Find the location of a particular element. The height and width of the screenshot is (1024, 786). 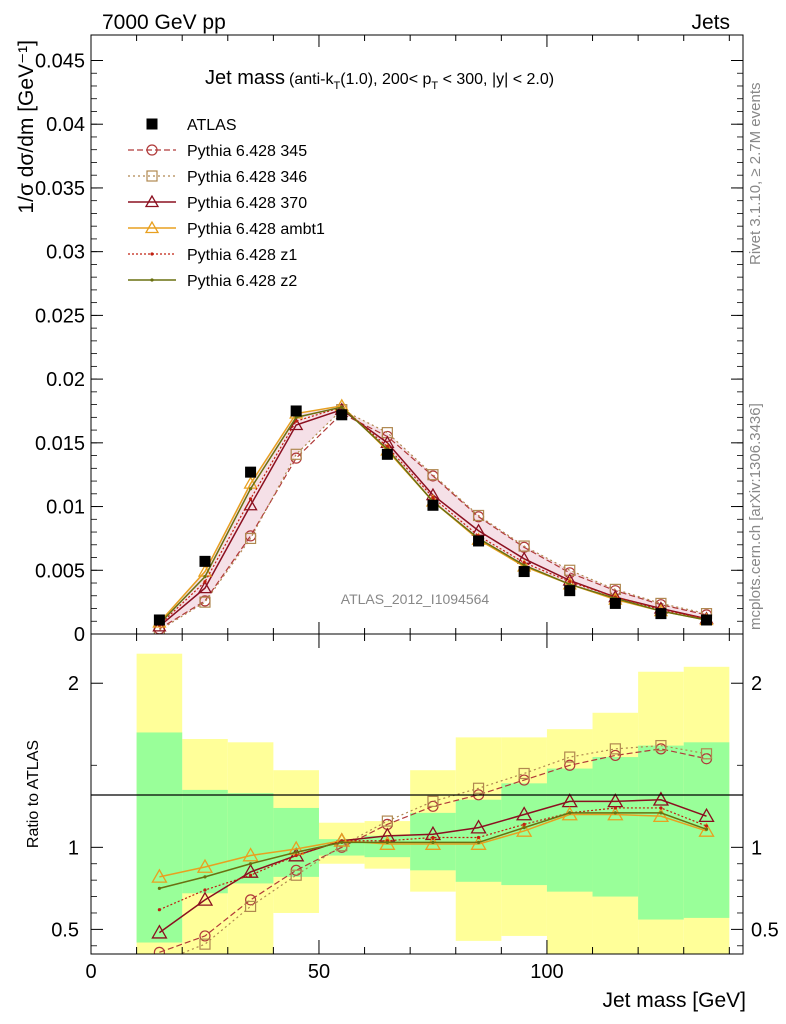

title-sub2: (1.0), 200< p is located at coordinates (385, 79).